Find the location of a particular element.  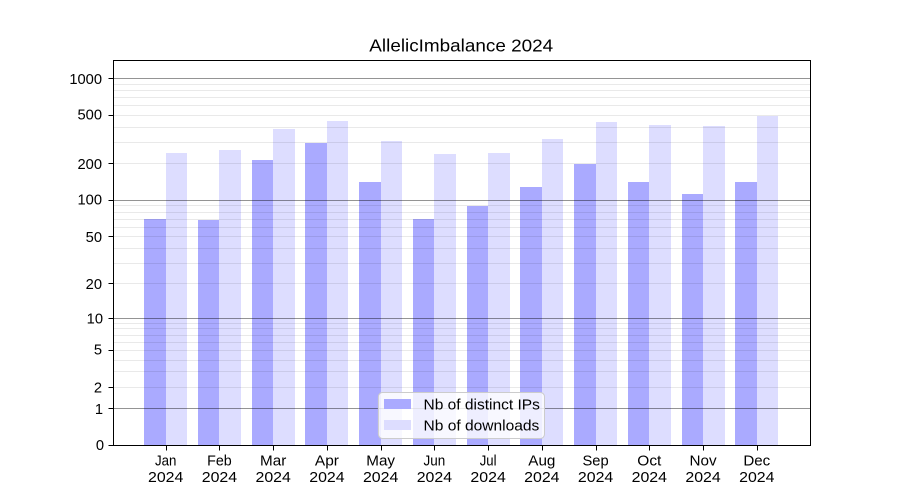

svg-text: 50 is located at coordinates (94, 238).